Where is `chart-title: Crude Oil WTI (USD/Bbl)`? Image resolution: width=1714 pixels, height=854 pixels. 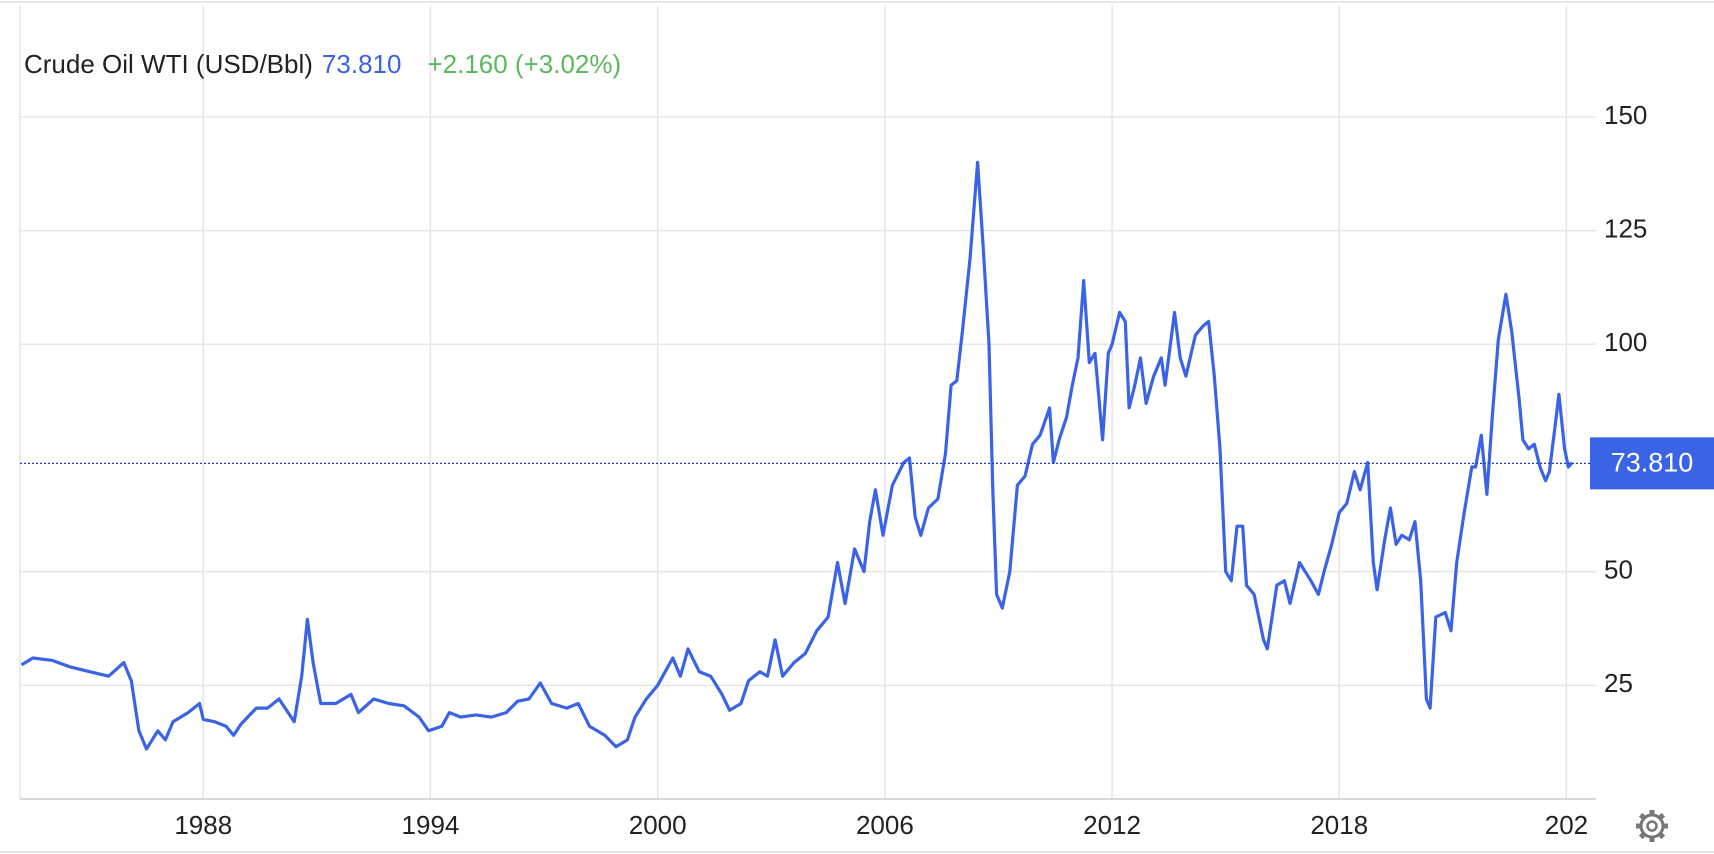
chart-title: Crude Oil WTI (USD/Bbl) is located at coordinates (168, 64).